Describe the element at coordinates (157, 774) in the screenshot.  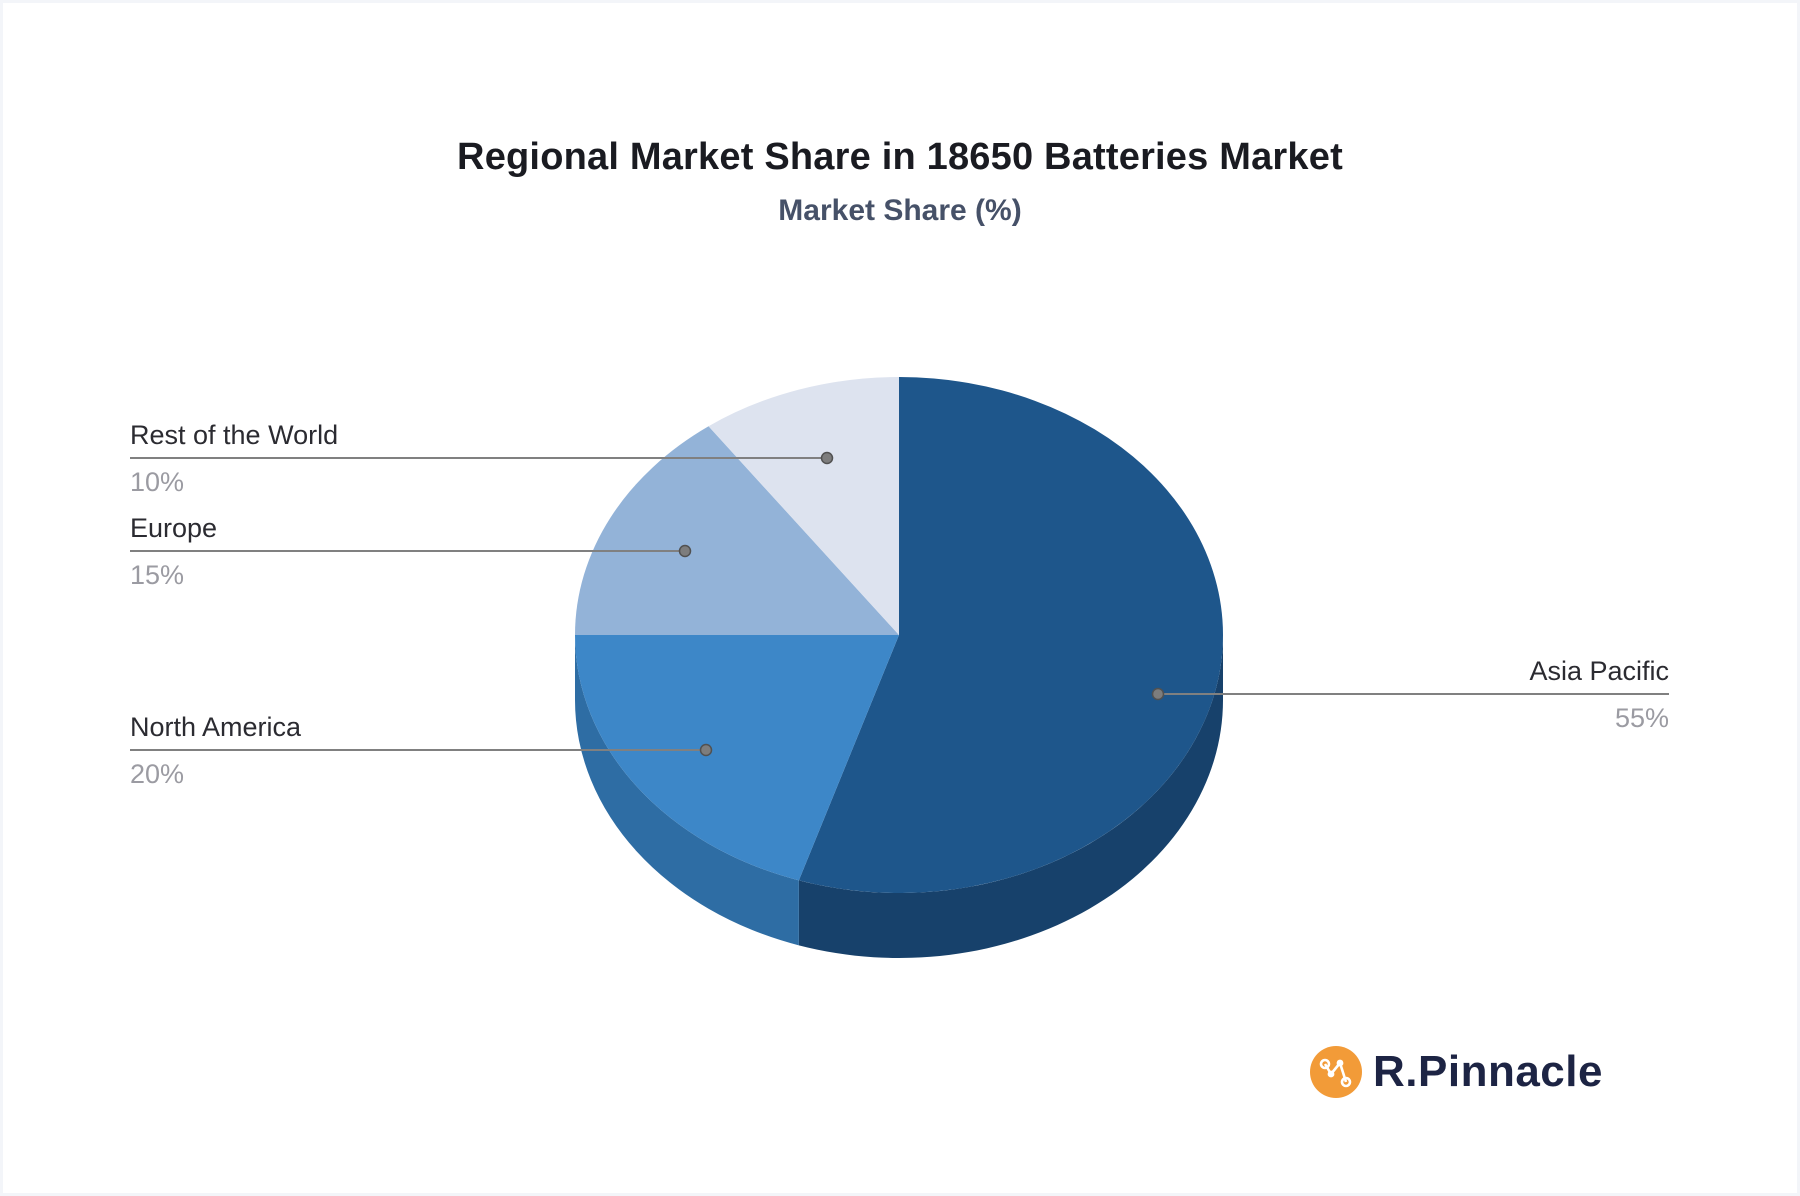
I see `callout-value-north-america: 20%` at that location.